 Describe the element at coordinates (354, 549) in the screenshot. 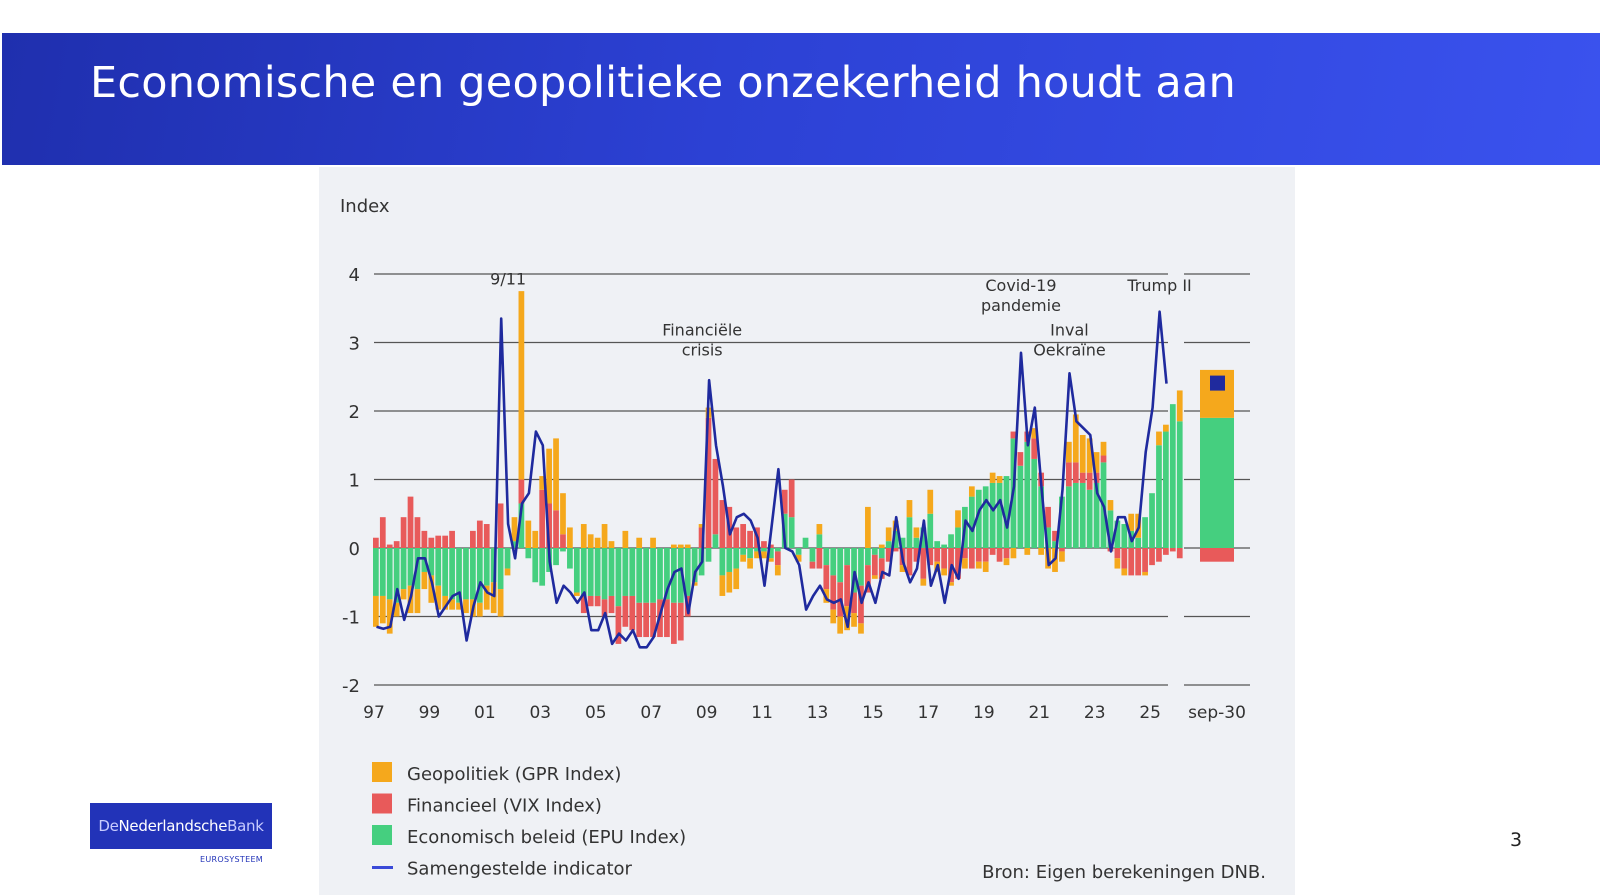

I see `y-tick-label: 0` at that location.